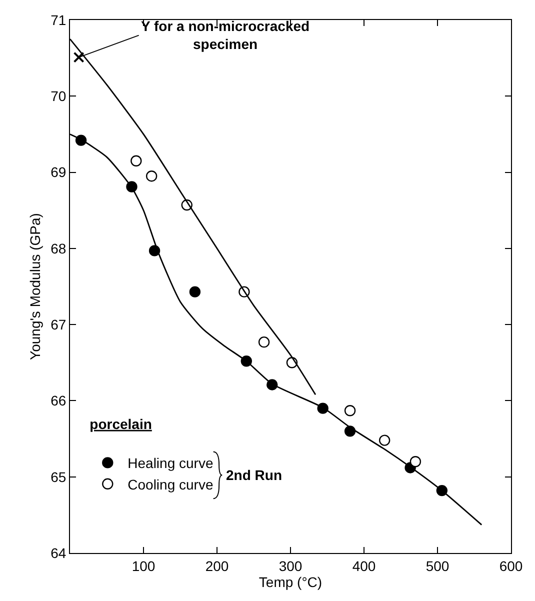 The height and width of the screenshot is (601, 535). What do you see at coordinates (58, 400) in the screenshot?
I see `y-tick-label: 66` at bounding box center [58, 400].